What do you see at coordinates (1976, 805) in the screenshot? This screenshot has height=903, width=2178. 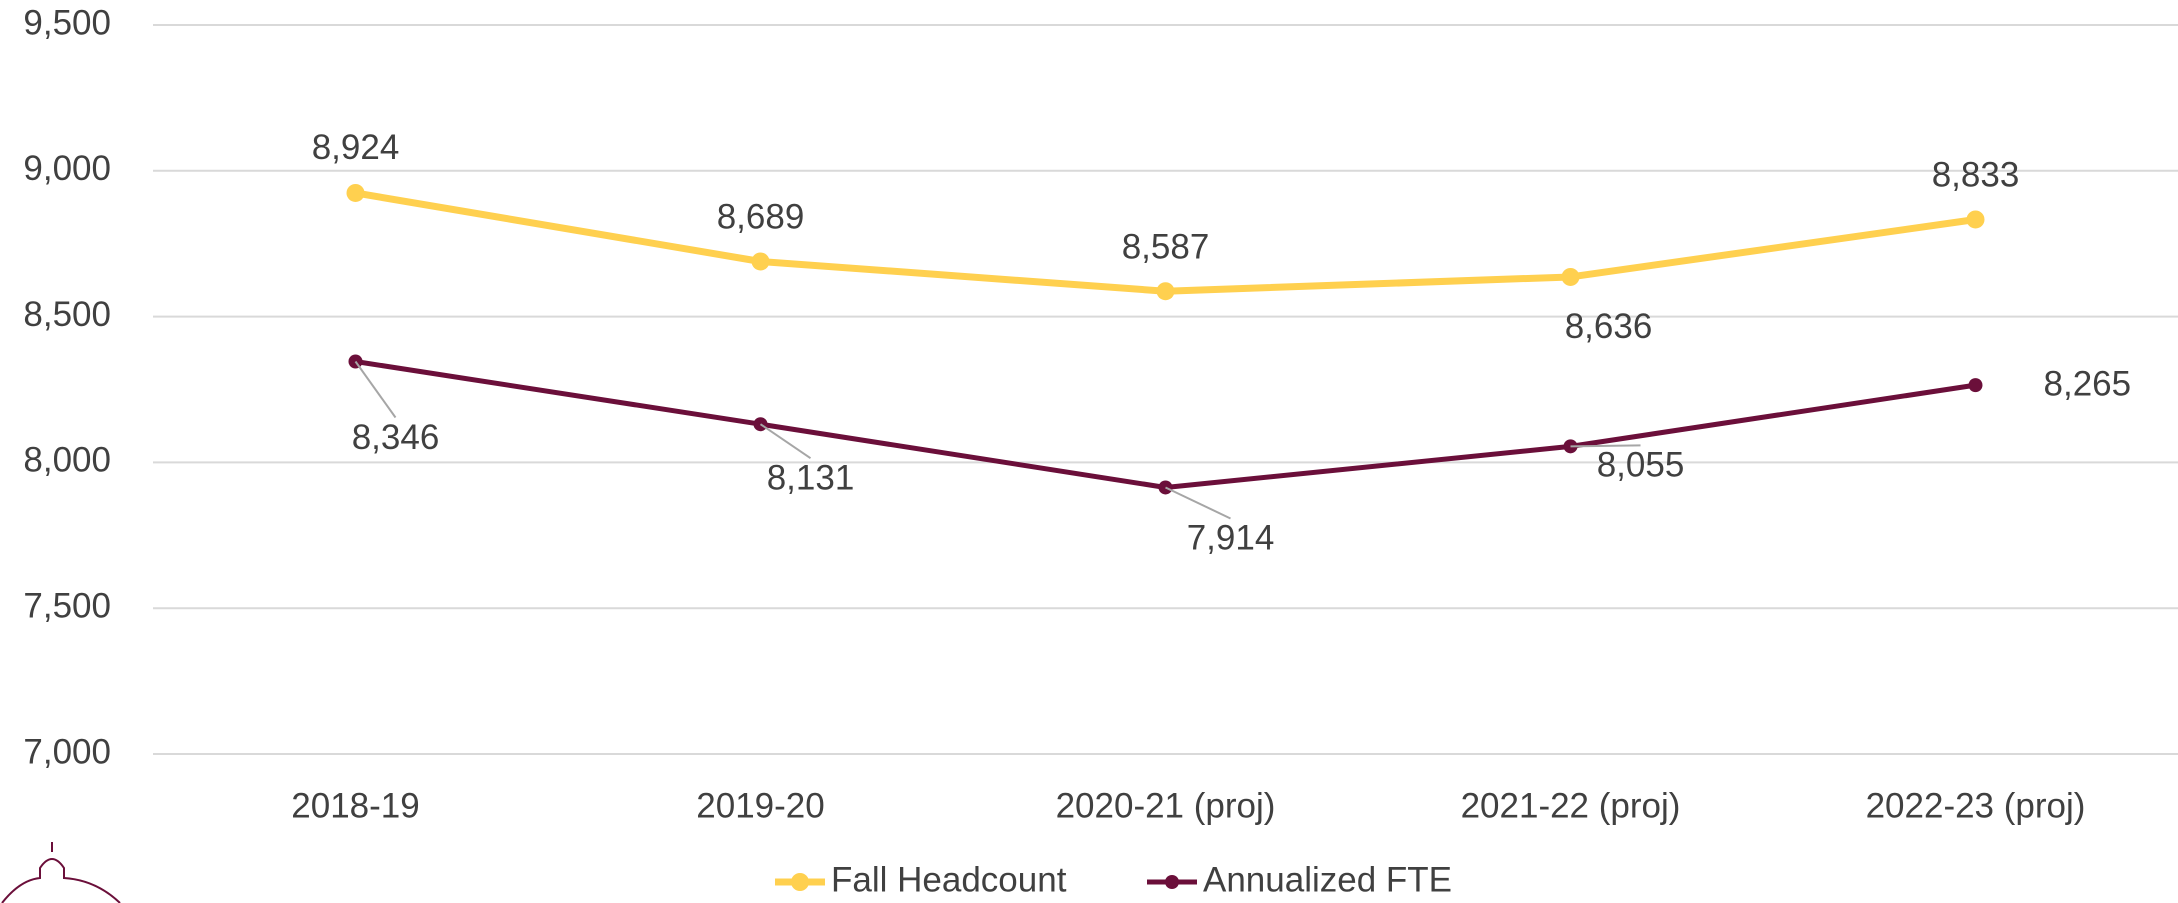 I see `x-tick-label: 2022-23 (proj)` at bounding box center [1976, 805].